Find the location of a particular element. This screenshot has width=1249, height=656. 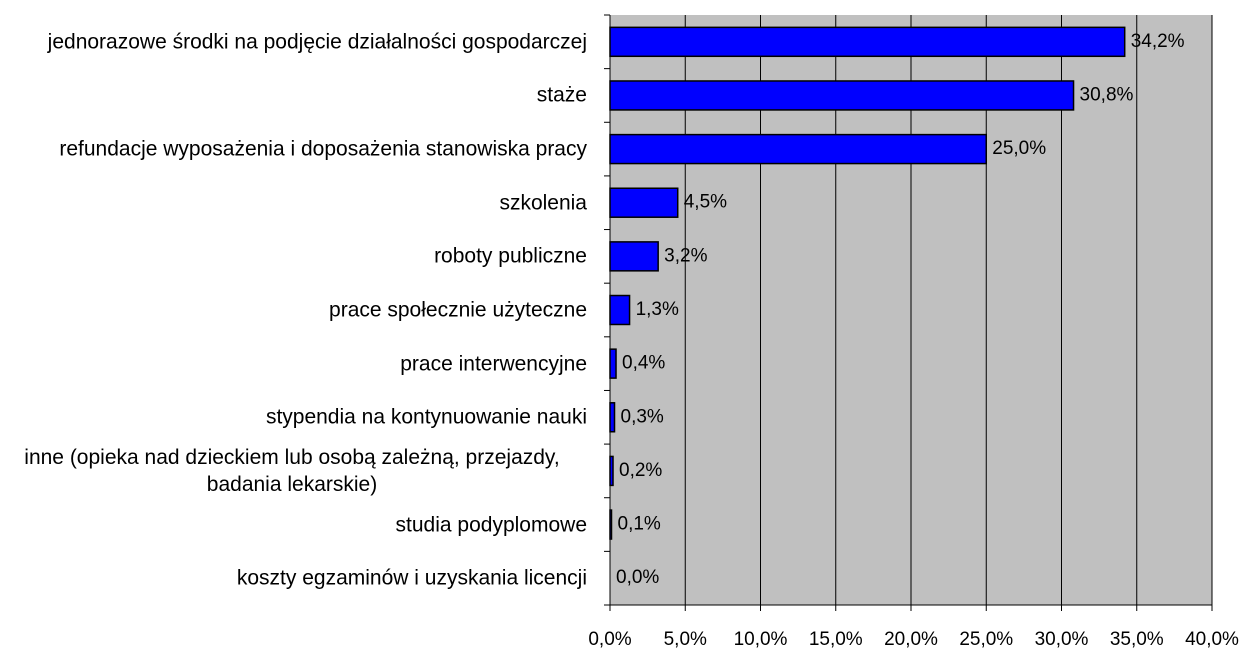

value-label: 0,4% is located at coordinates (643, 363).